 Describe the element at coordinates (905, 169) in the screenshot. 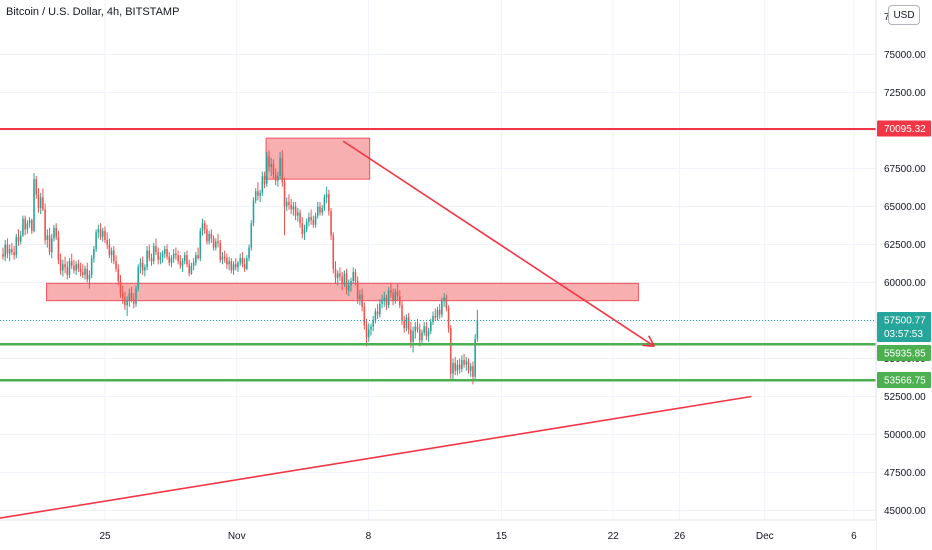

I see `price-tick-label: 67500.00` at that location.